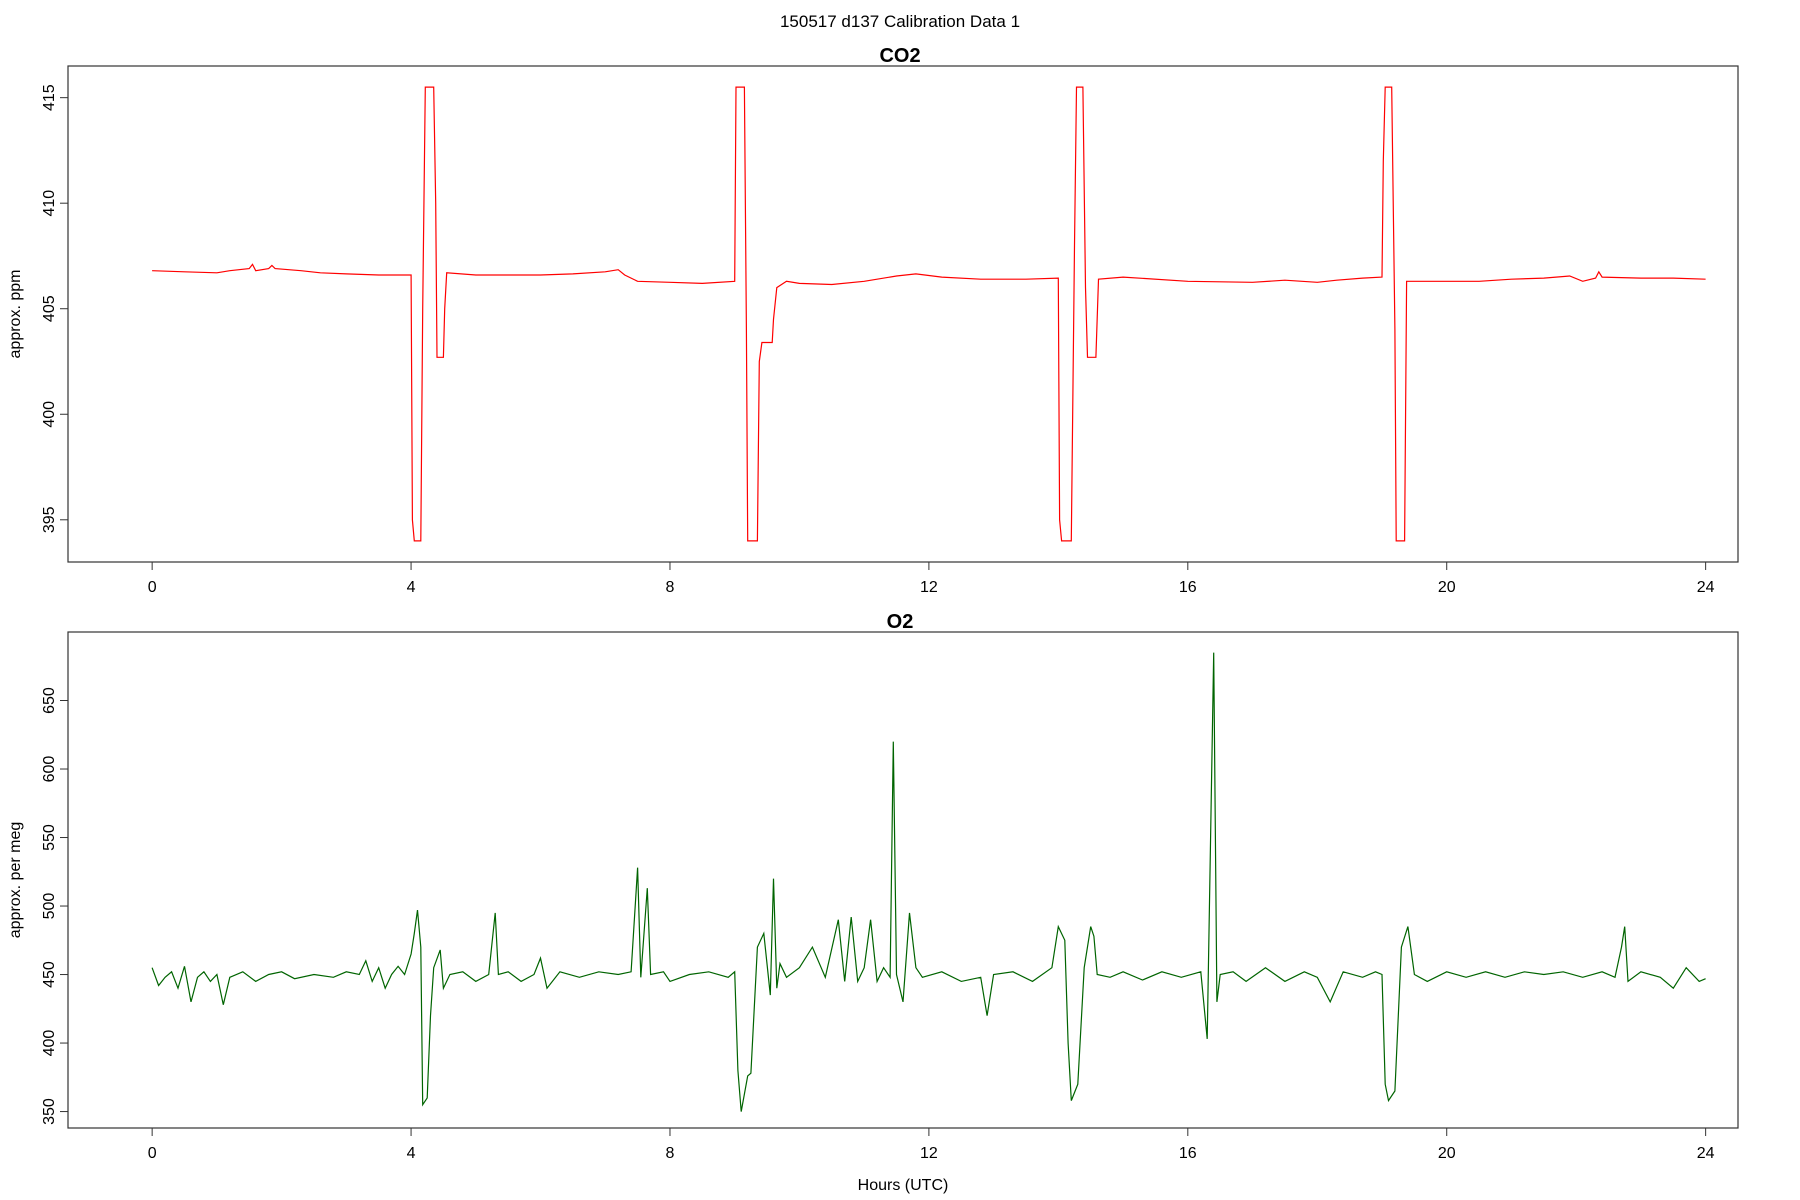 The height and width of the screenshot is (1200, 1800). What do you see at coordinates (49, 700) in the screenshot?
I see `o2-y-tick-label: 650` at bounding box center [49, 700].